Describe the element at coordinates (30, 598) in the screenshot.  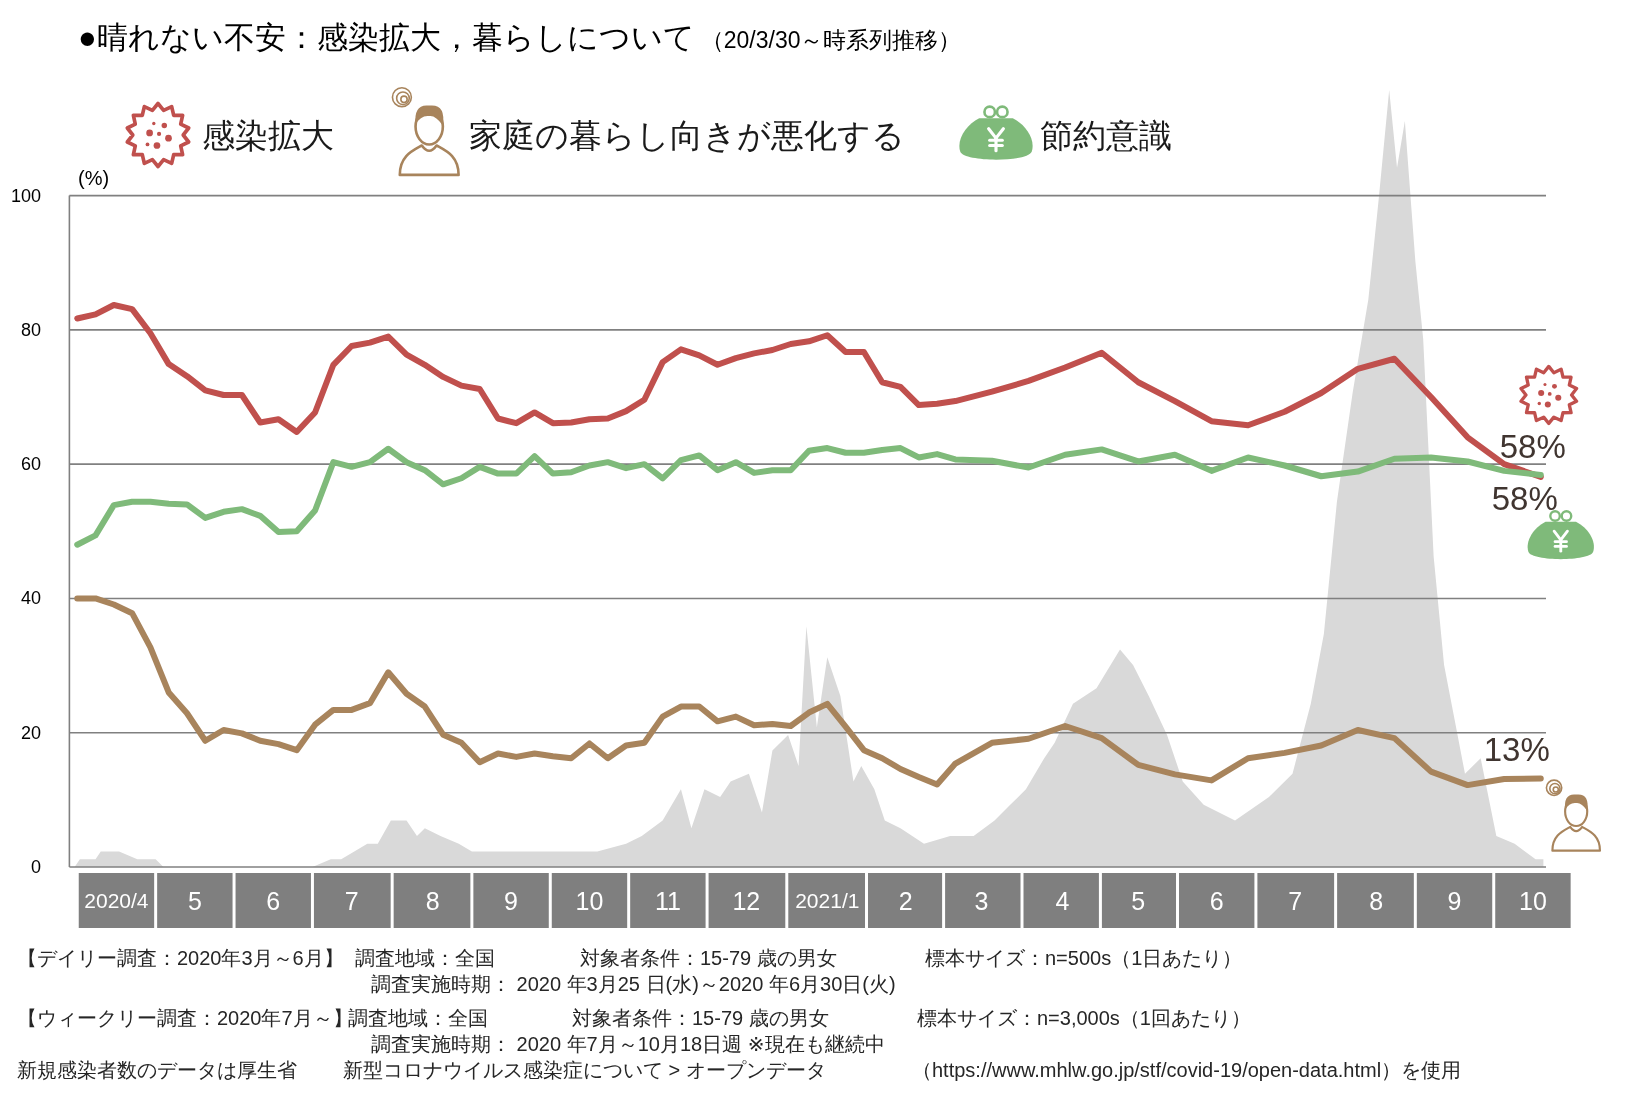
I see `y-tick-label: 40` at that location.